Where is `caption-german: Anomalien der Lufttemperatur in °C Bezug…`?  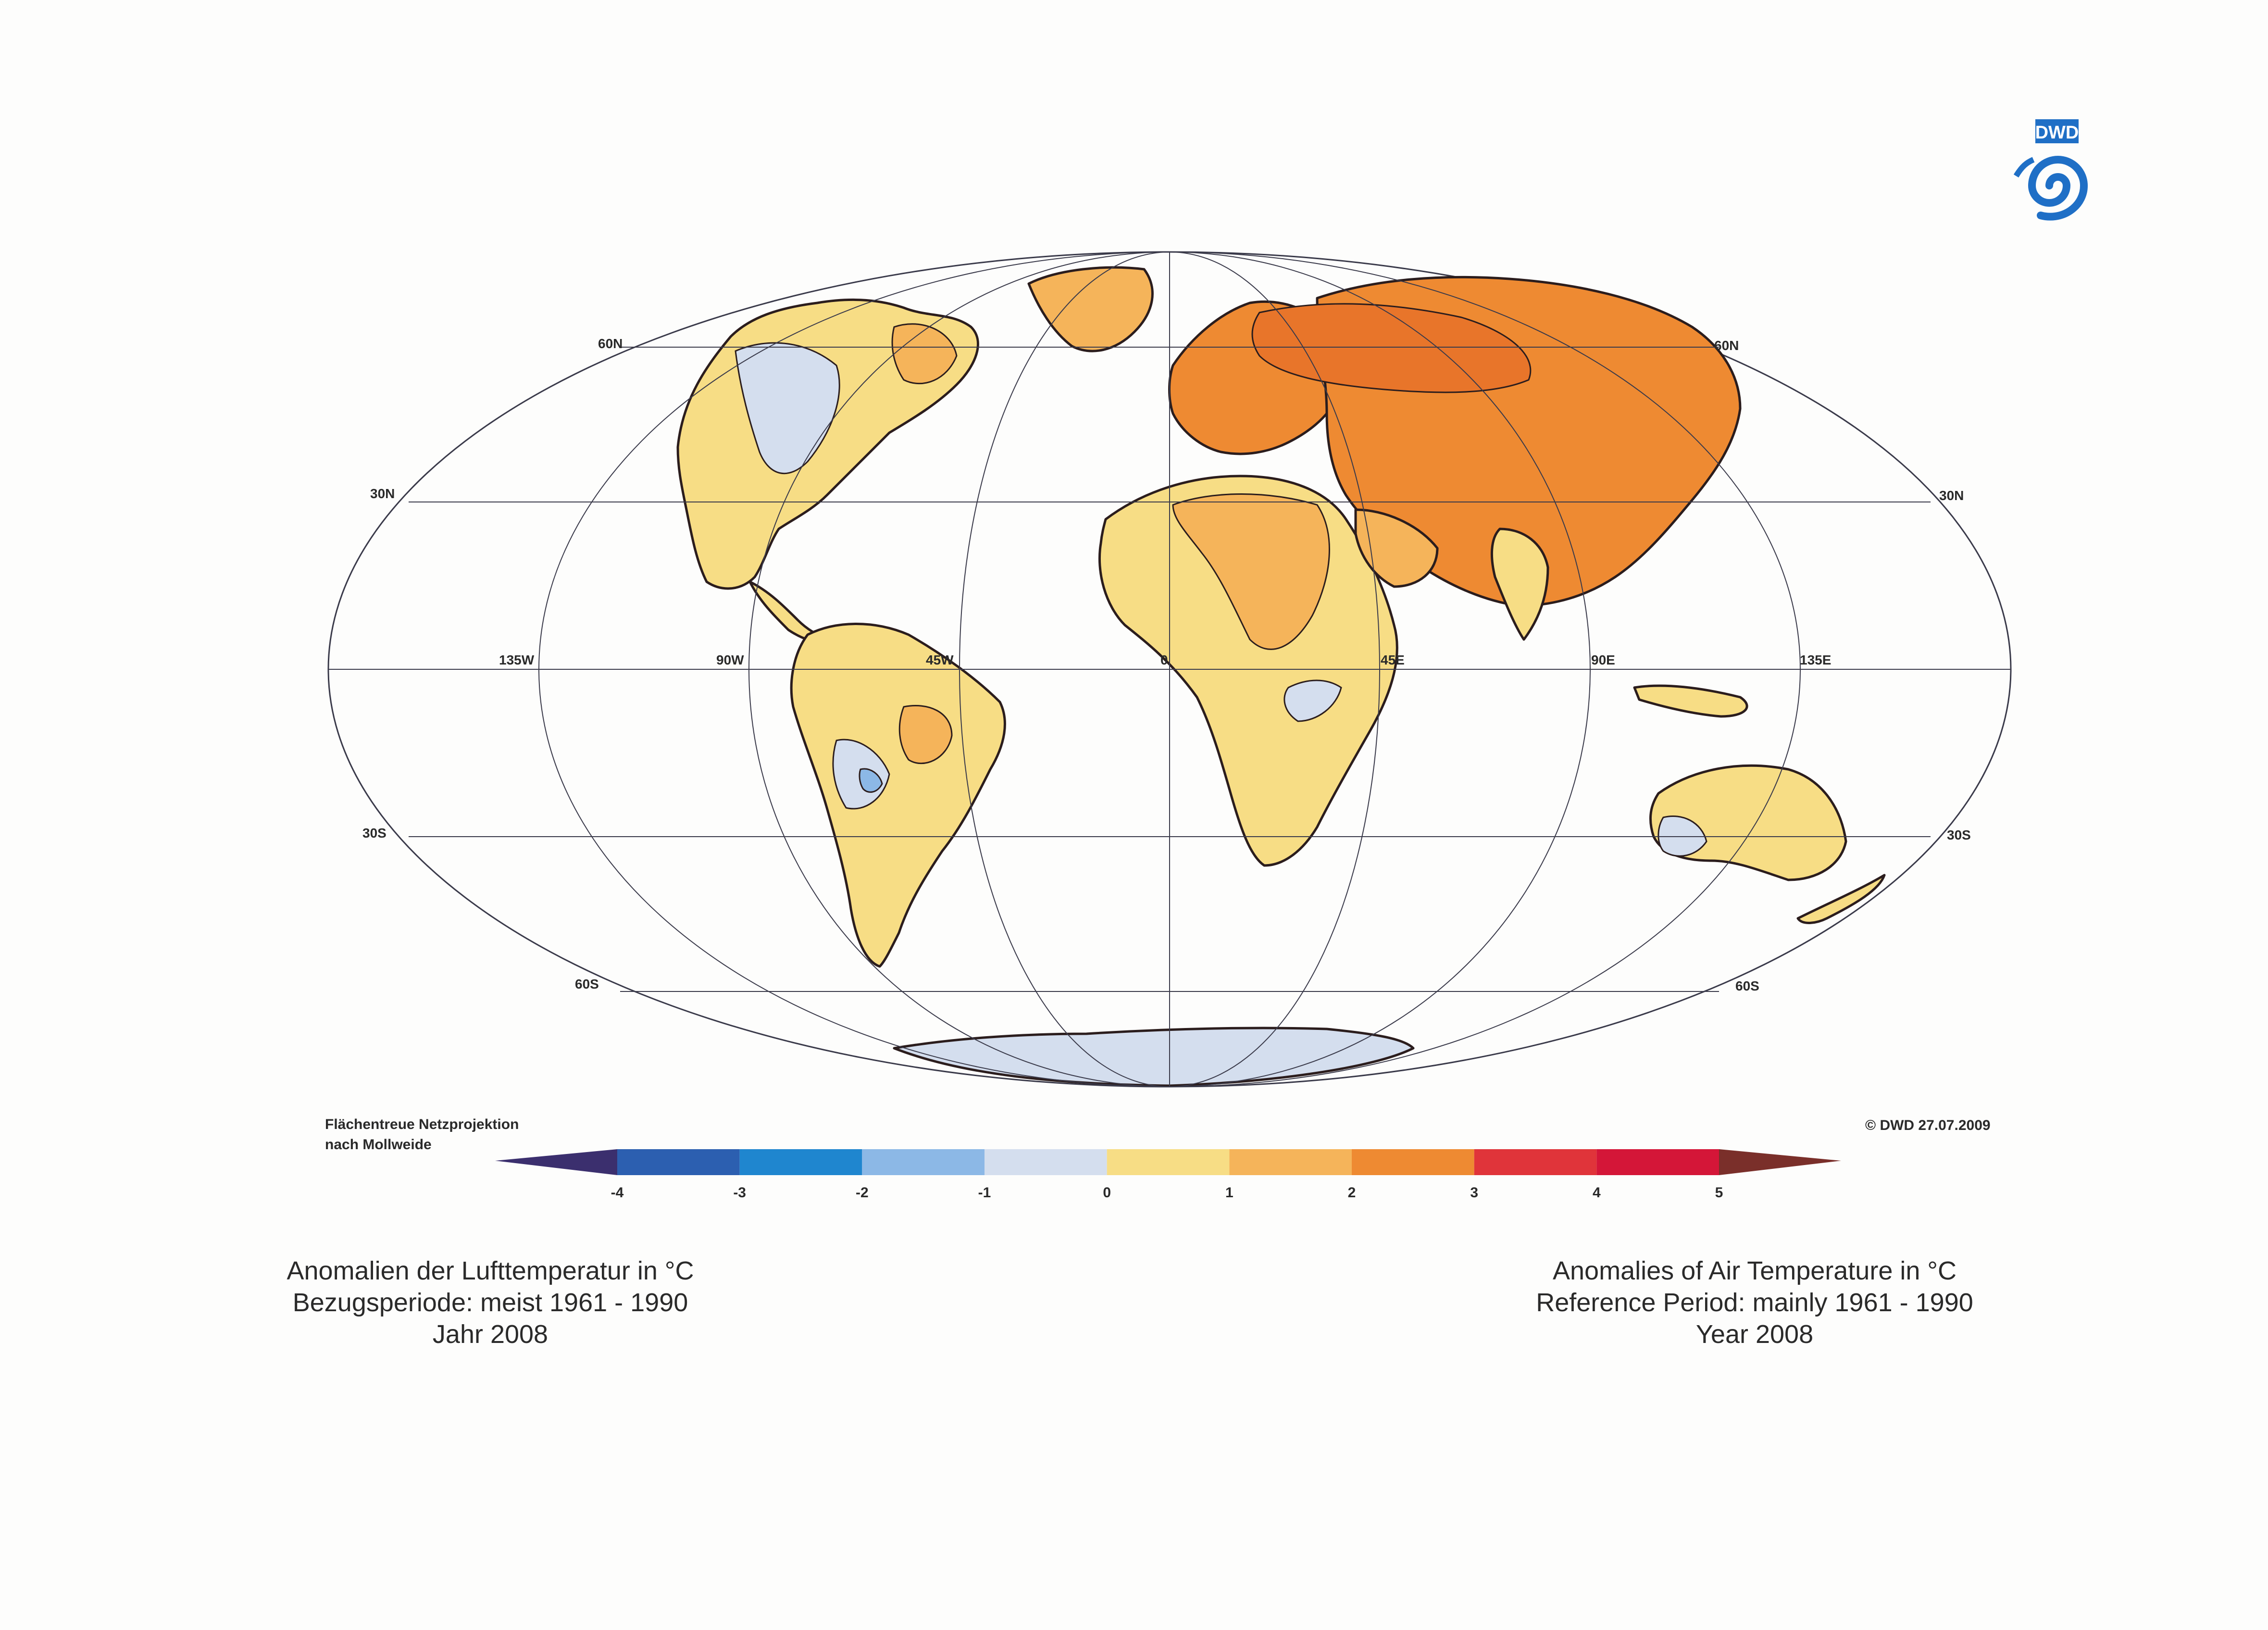 caption-german: Anomalien der Lufttemperatur in °C Bezug… is located at coordinates (490, 1302).